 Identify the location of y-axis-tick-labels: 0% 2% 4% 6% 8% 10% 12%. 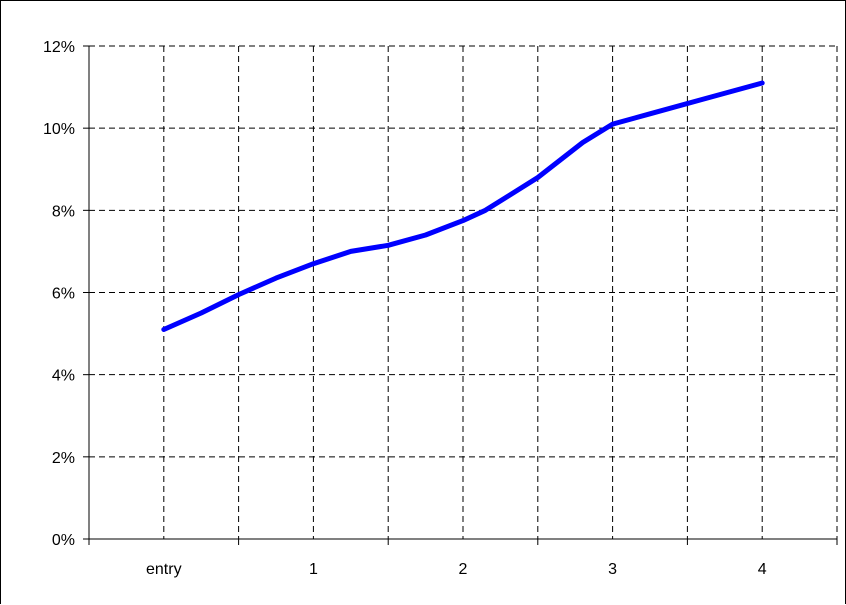
(59, 294).